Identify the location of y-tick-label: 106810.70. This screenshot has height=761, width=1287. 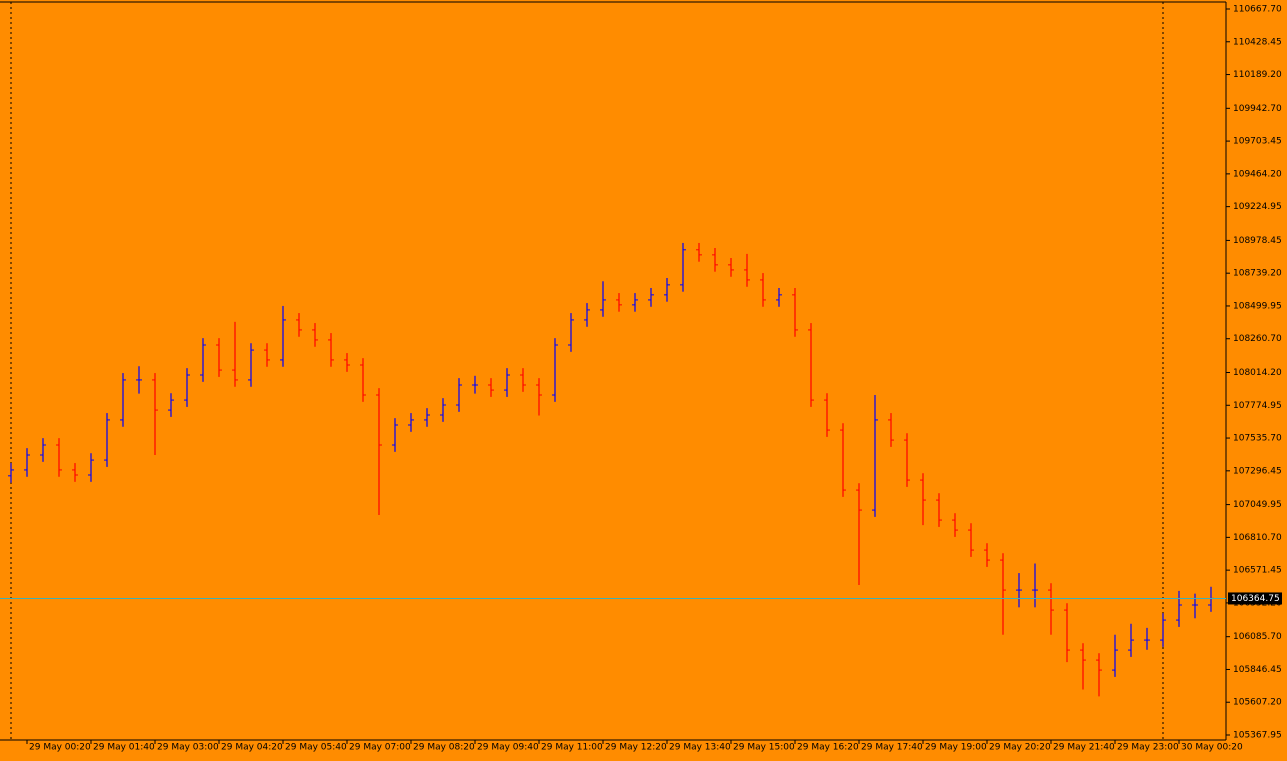
(1257, 538).